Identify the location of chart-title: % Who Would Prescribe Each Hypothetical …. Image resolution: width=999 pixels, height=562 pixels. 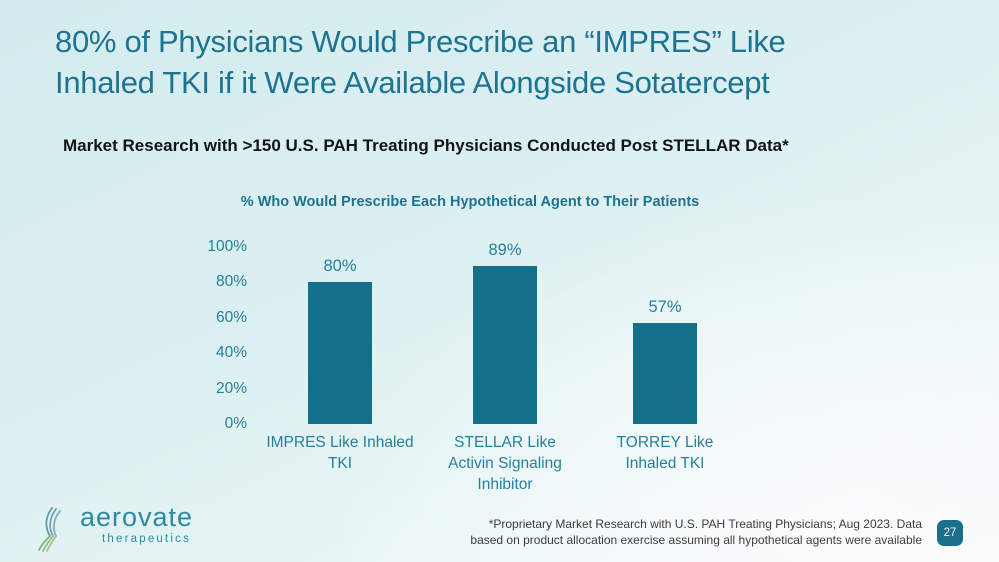
(470, 202).